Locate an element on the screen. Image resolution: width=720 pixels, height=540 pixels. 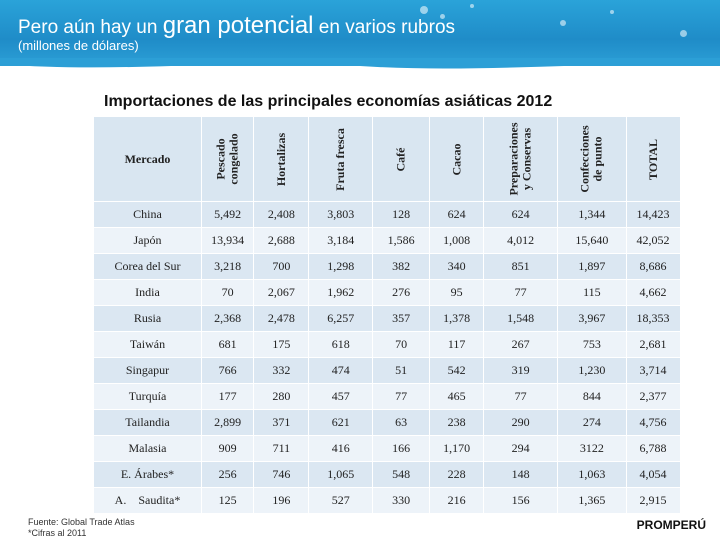
value-cell: 148 is located at coordinates (521, 474).